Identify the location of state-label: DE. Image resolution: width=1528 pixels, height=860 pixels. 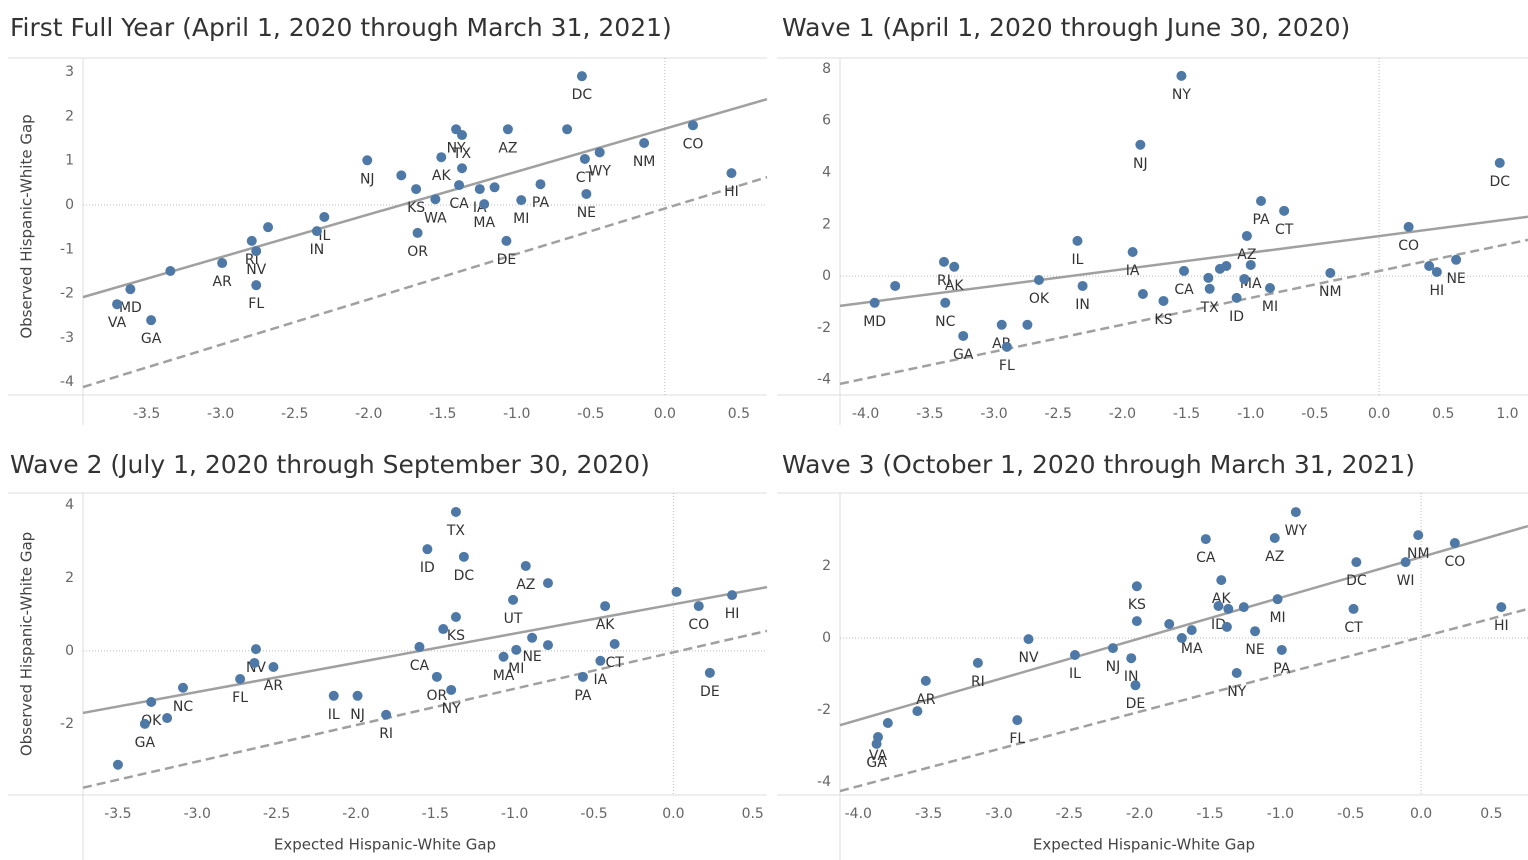
(710, 692).